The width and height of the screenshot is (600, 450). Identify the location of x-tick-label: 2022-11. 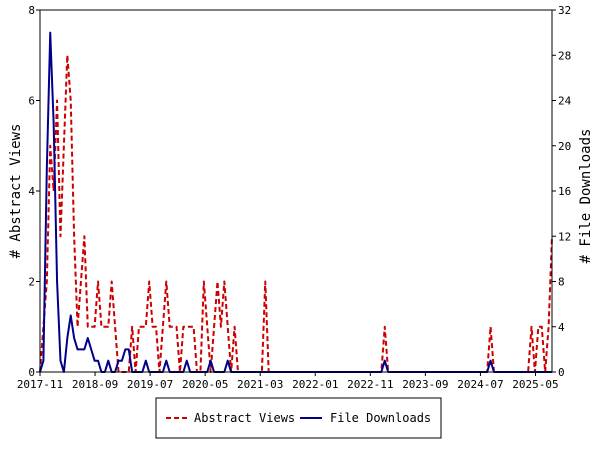
(370, 384).